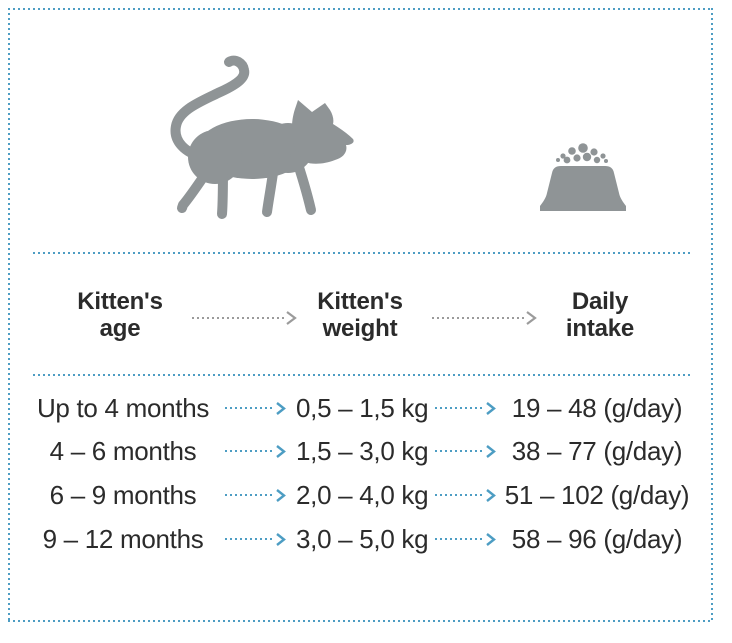  I want to click on dotted-border-right, so click(712, 315).